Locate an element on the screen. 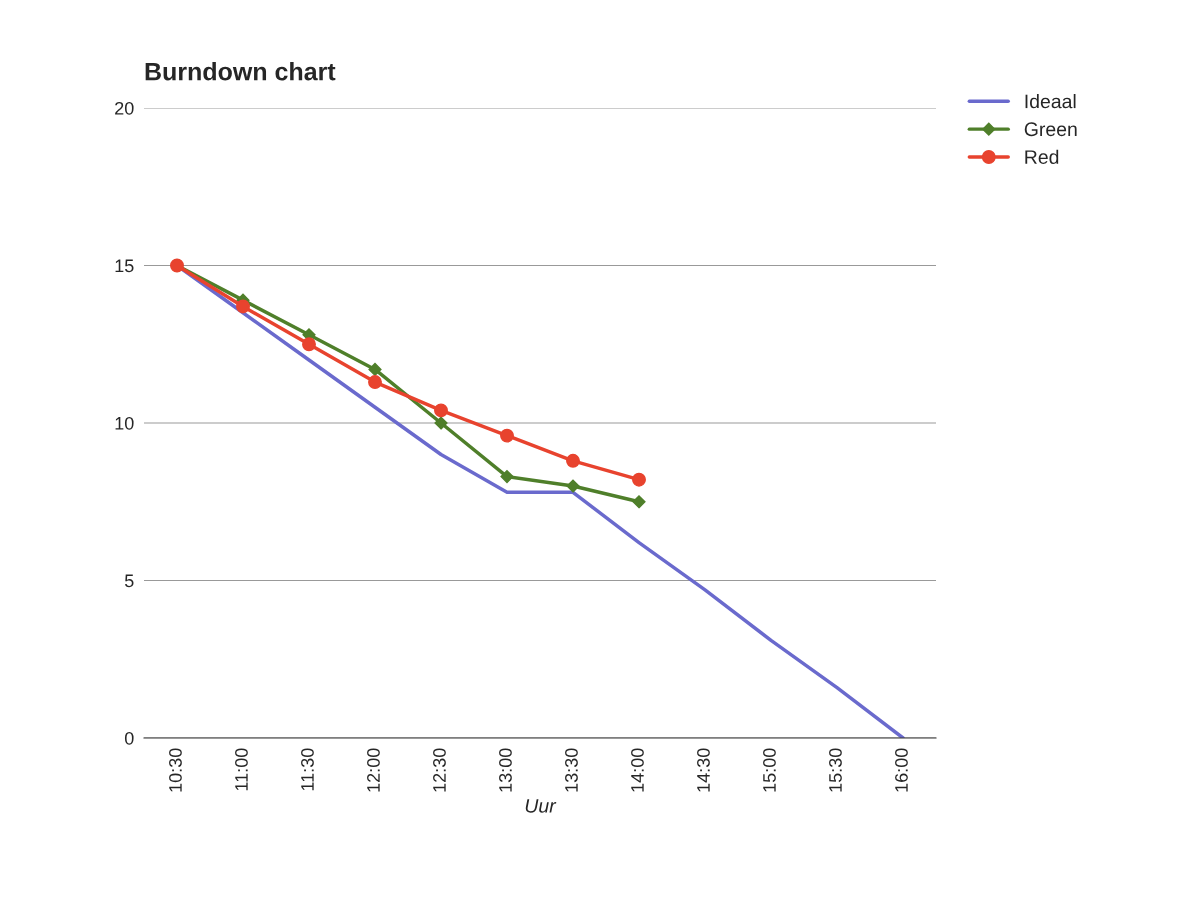 This screenshot has height=900, width=1200. x-tick-label: 12:00 is located at coordinates (373, 770).